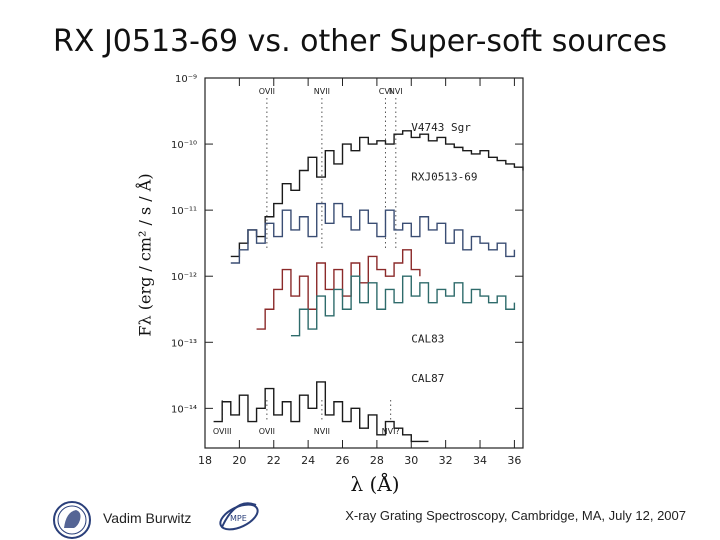 This screenshot has height=540, width=720. Describe the element at coordinates (441, 127) in the screenshot. I see `series-label: V4743 Sgr` at that location.